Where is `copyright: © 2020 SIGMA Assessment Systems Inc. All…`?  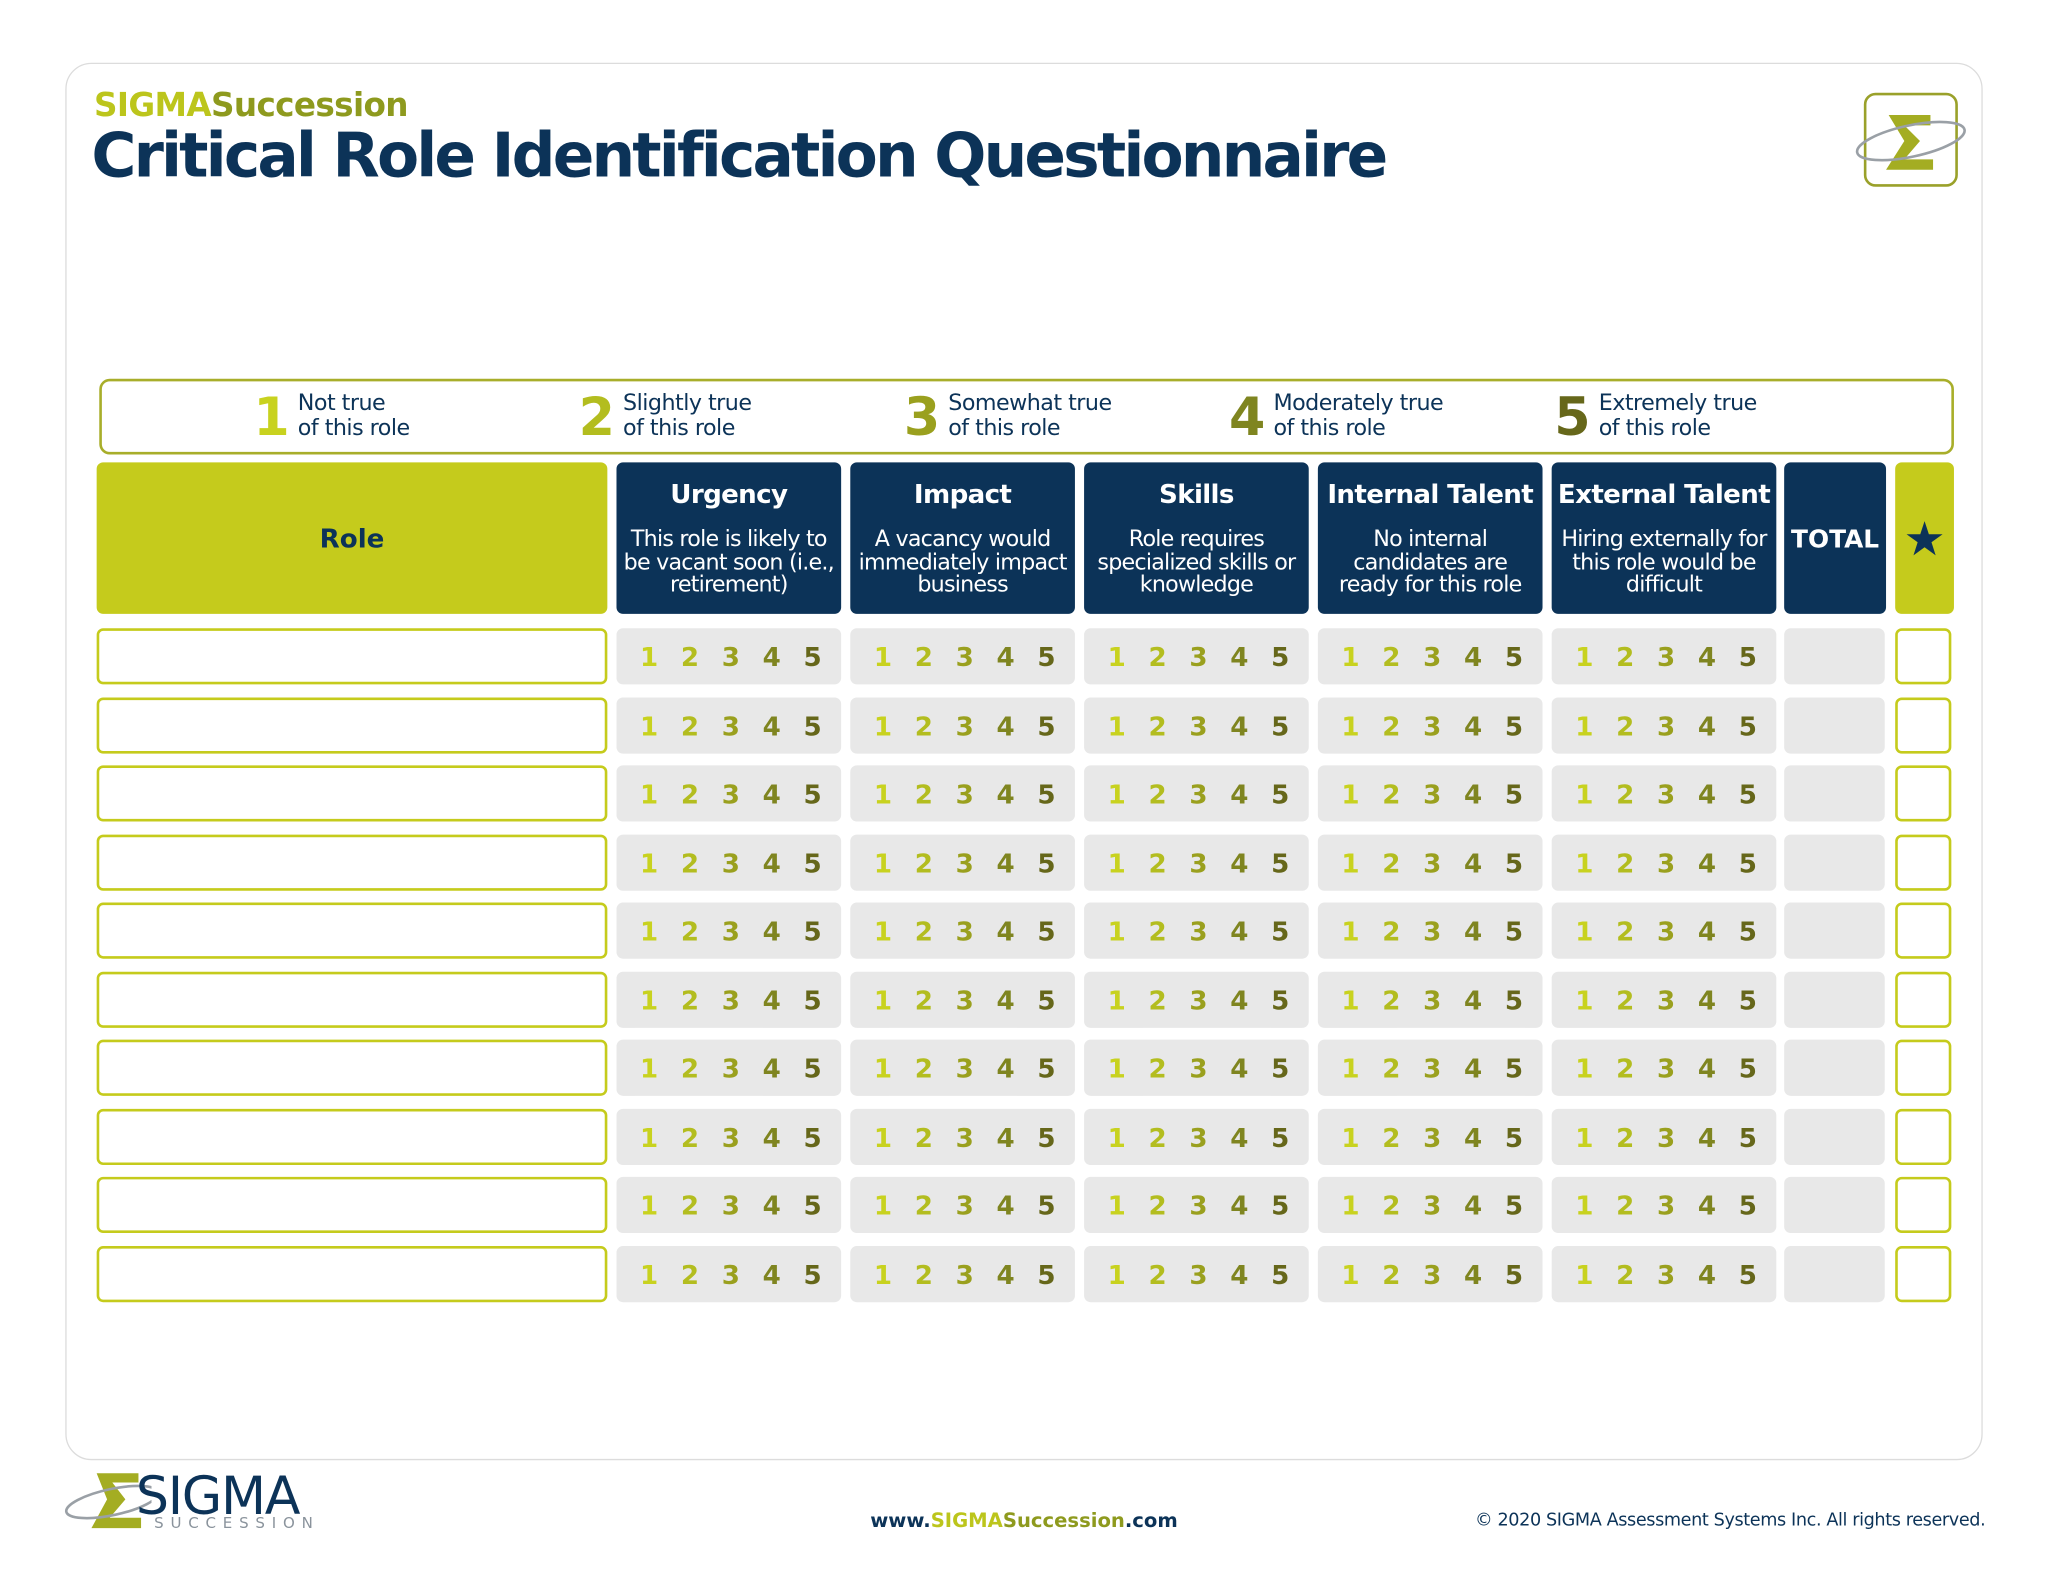 copyright: © 2020 SIGMA Assessment Systems Inc. All… is located at coordinates (1730, 1520).